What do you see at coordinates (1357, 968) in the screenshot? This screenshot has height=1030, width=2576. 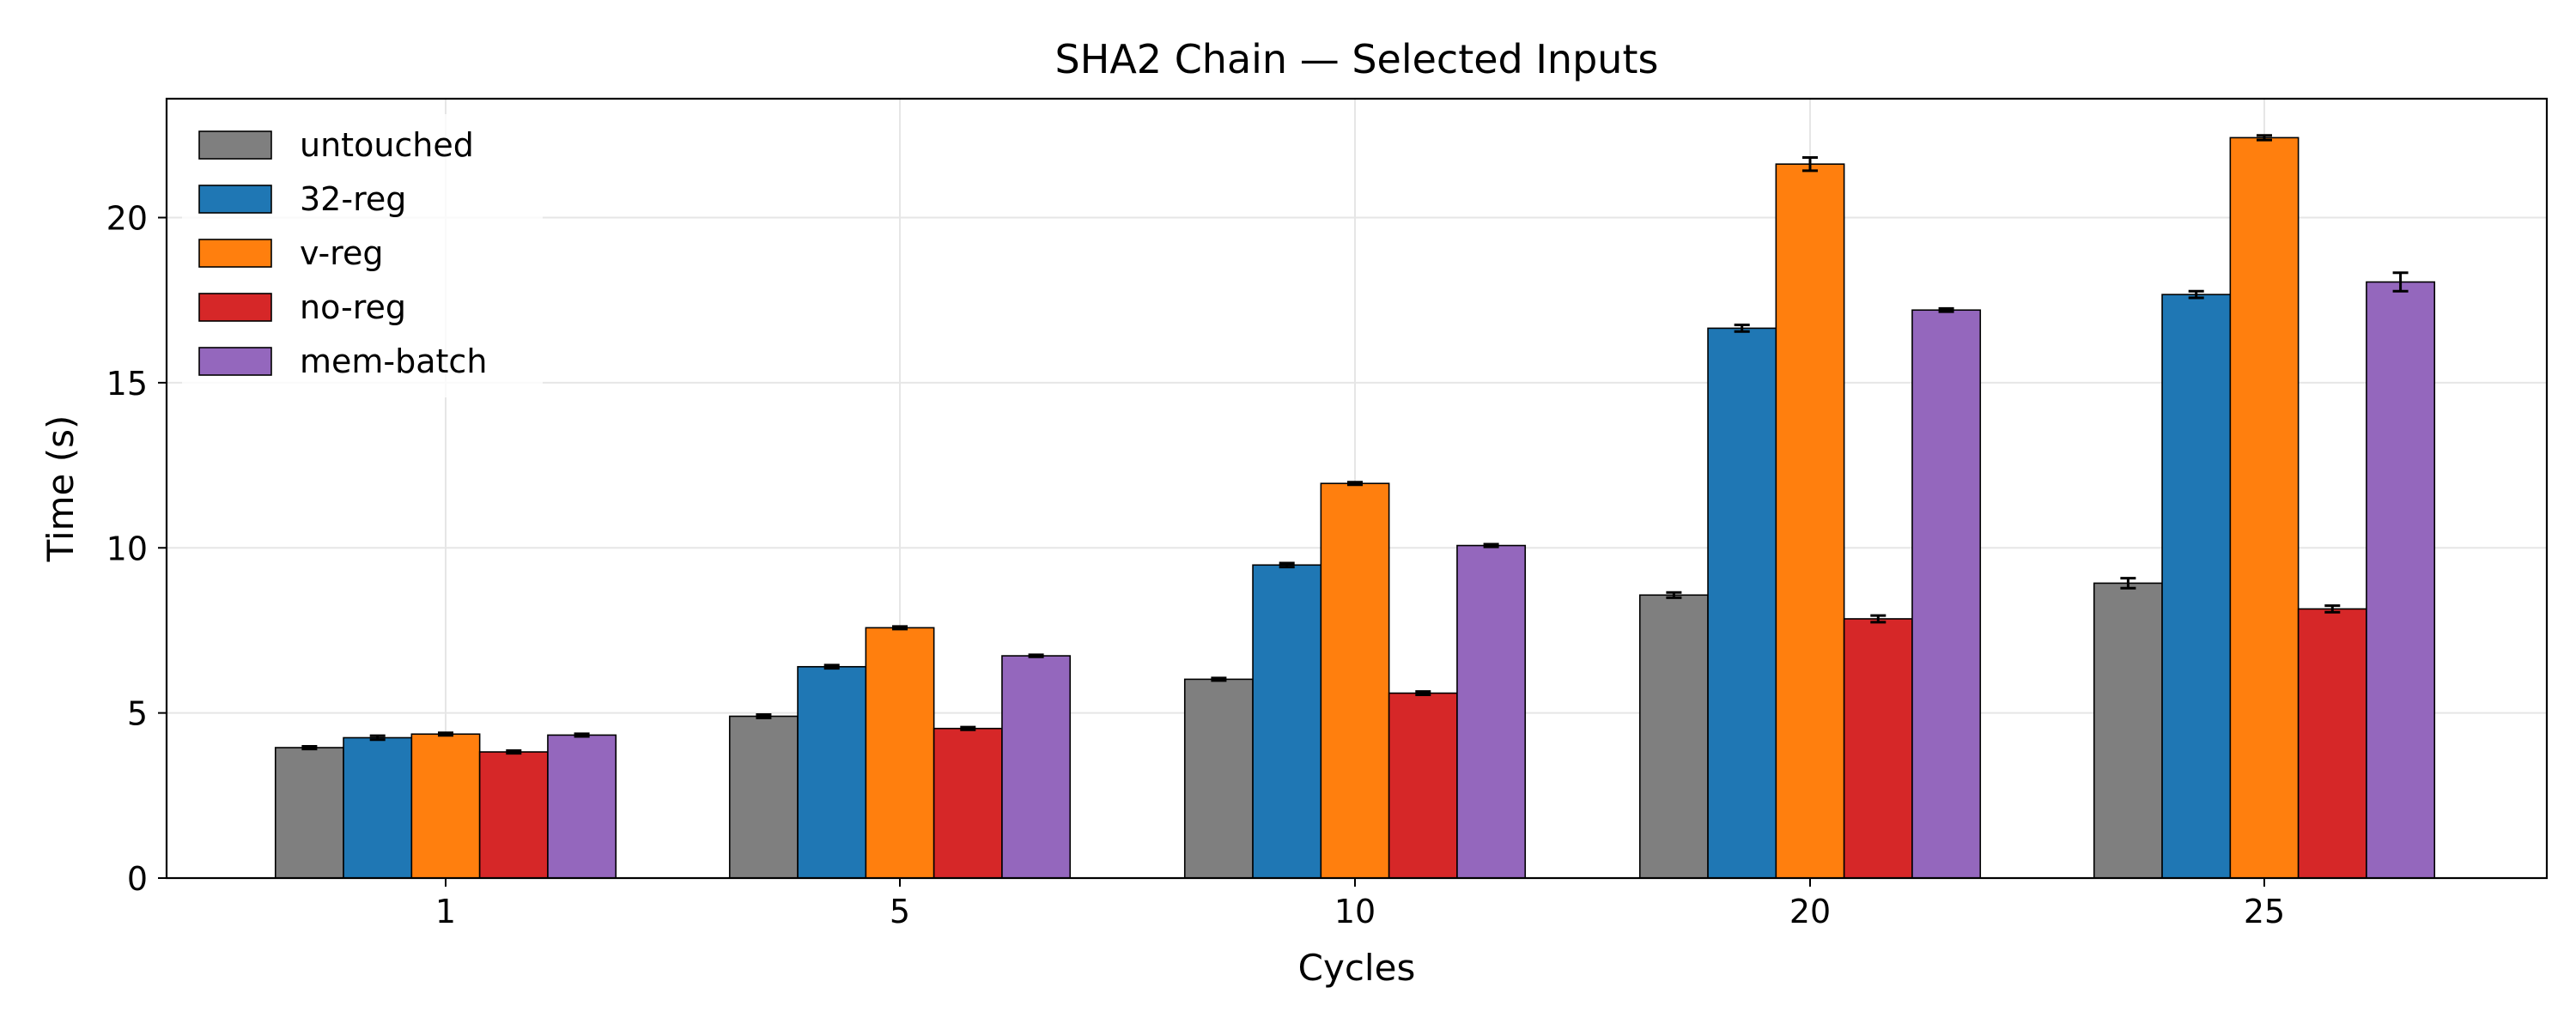 I see `x-axis-label: Cycles` at bounding box center [1357, 968].